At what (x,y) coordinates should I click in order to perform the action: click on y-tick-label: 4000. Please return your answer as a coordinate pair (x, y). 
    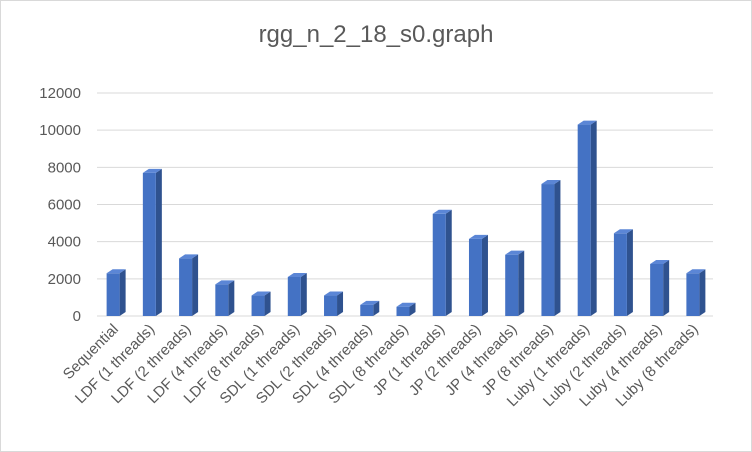
    Looking at the image, I should click on (64, 242).